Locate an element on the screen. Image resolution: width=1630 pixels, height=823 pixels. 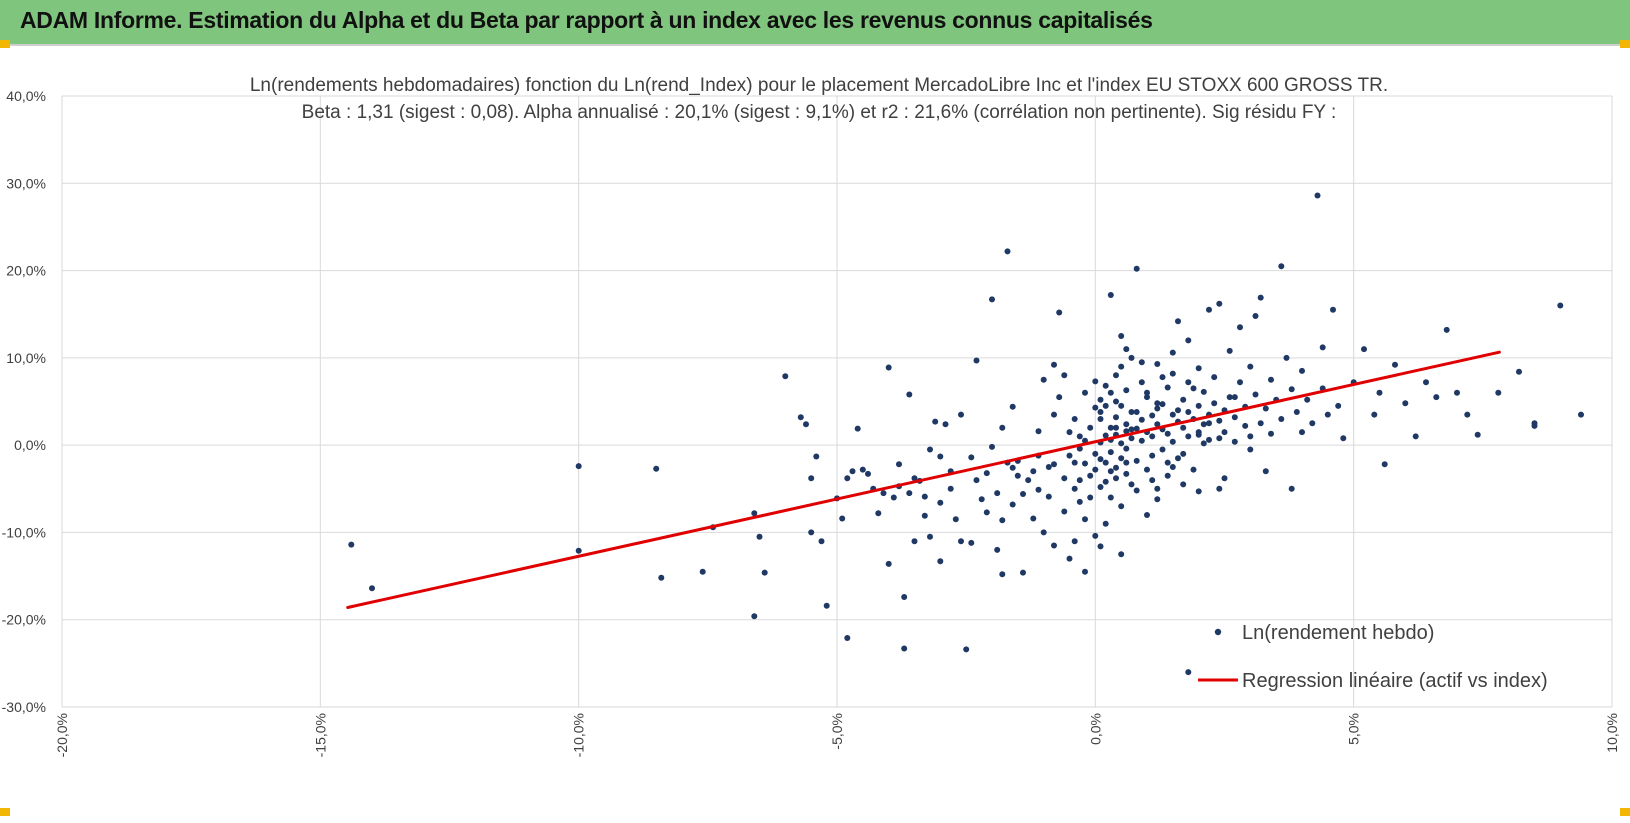
x-tick-label: 5,0% is located at coordinates (1354, 729).